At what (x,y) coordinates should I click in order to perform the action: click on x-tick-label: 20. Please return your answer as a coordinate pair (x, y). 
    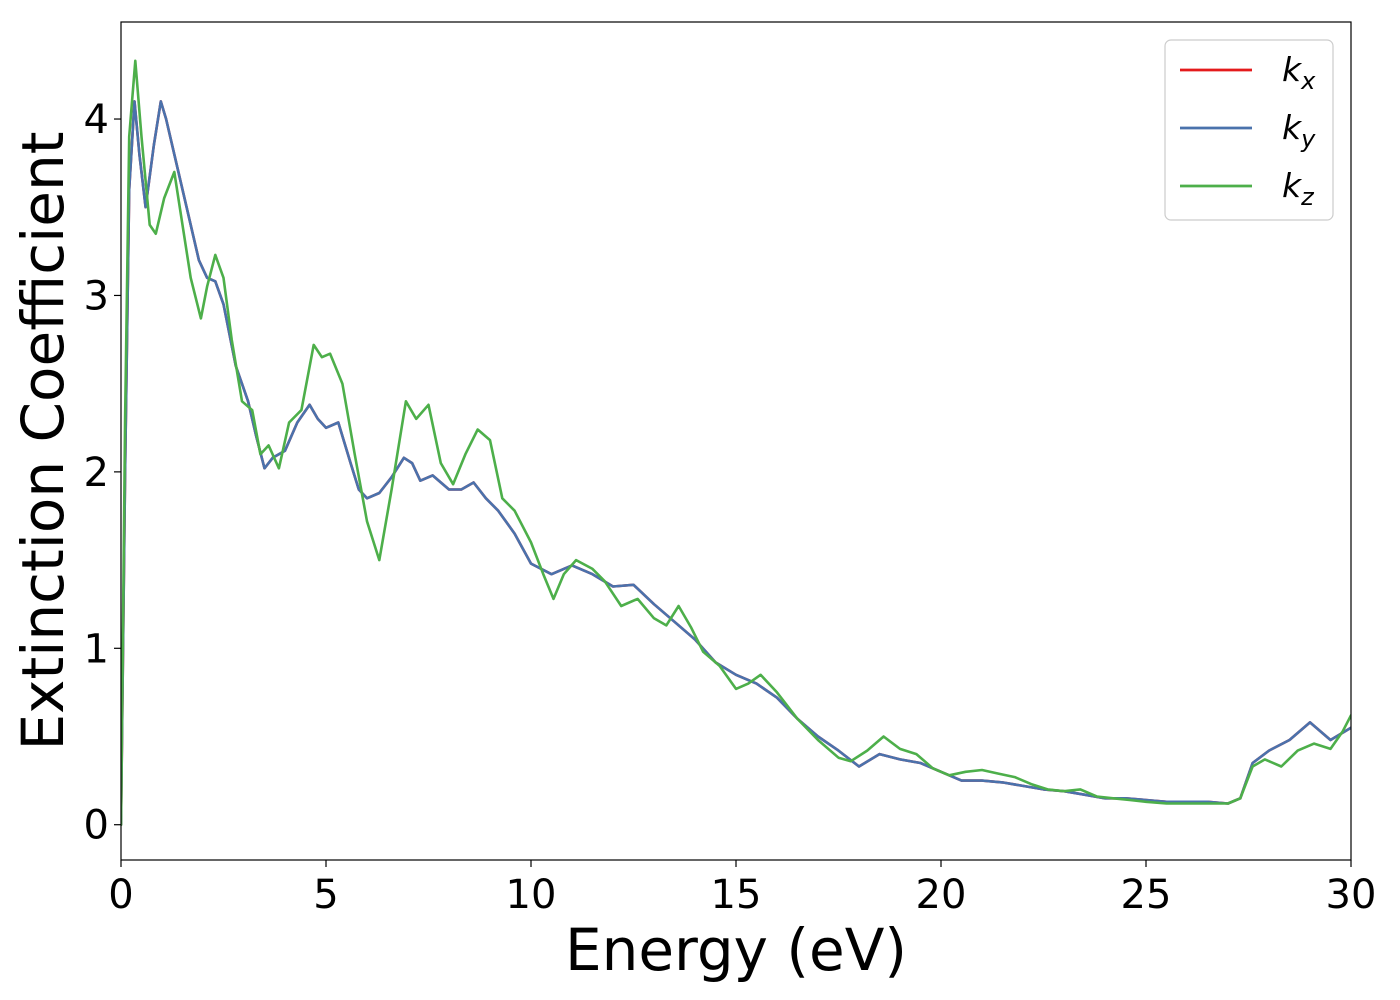
    Looking at the image, I should click on (941, 895).